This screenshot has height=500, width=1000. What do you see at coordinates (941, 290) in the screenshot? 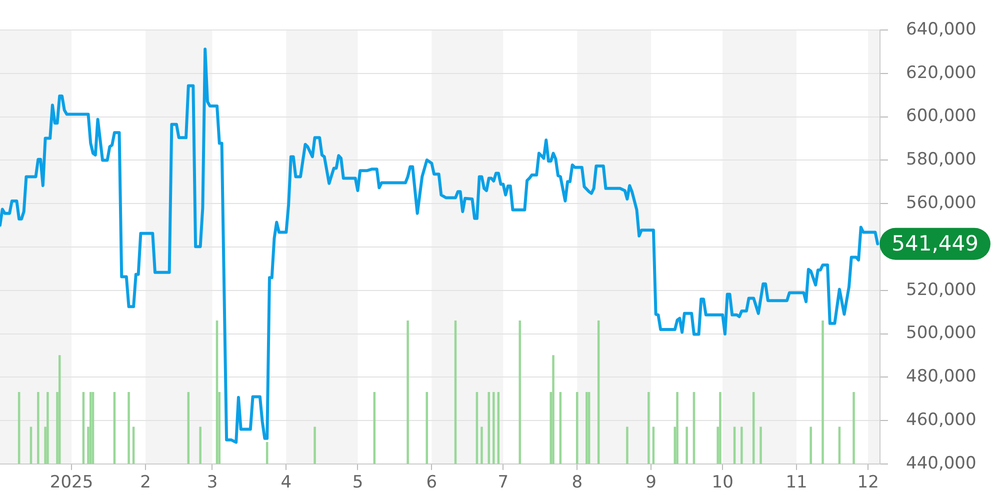
I see `y-tick-label: 520,000` at bounding box center [941, 290].